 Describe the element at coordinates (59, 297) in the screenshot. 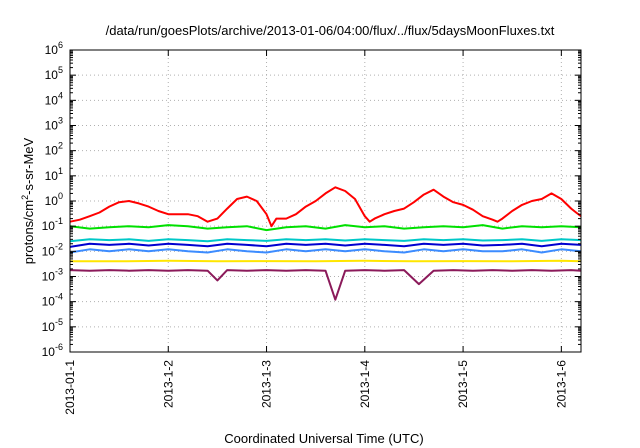

I see `y-tick-exponent: -4` at that location.